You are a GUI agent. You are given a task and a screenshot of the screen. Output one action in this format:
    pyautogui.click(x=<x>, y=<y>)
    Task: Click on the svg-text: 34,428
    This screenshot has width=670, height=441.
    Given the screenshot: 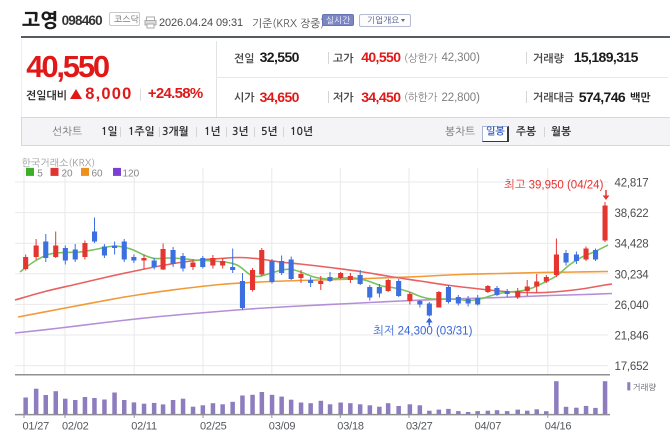 What is the action you would take?
    pyautogui.click(x=632, y=245)
    